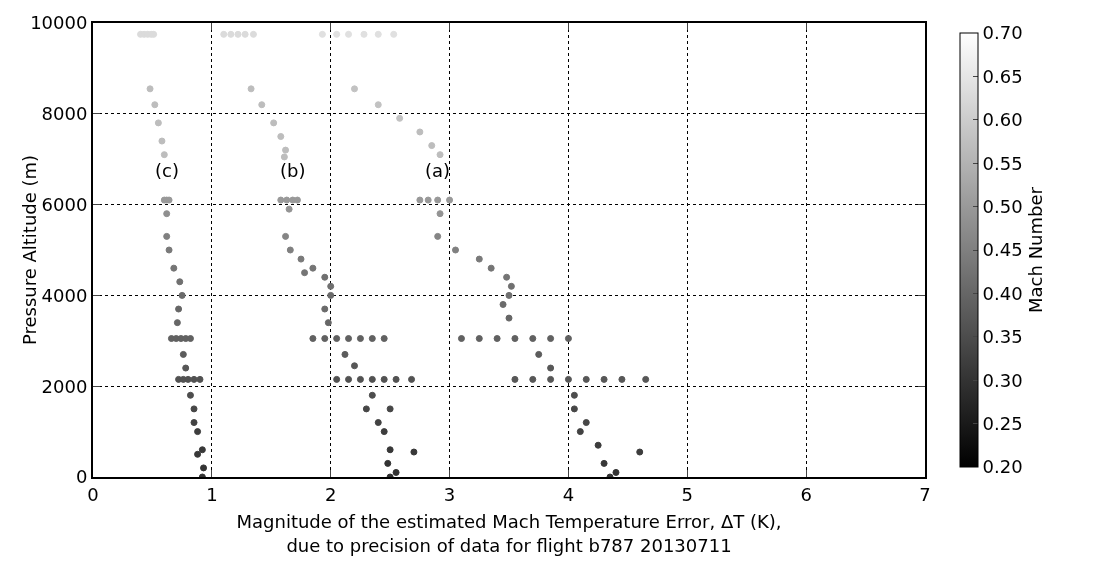  What do you see at coordinates (806, 494) in the screenshot?
I see `x-tick-label: 6` at bounding box center [806, 494].